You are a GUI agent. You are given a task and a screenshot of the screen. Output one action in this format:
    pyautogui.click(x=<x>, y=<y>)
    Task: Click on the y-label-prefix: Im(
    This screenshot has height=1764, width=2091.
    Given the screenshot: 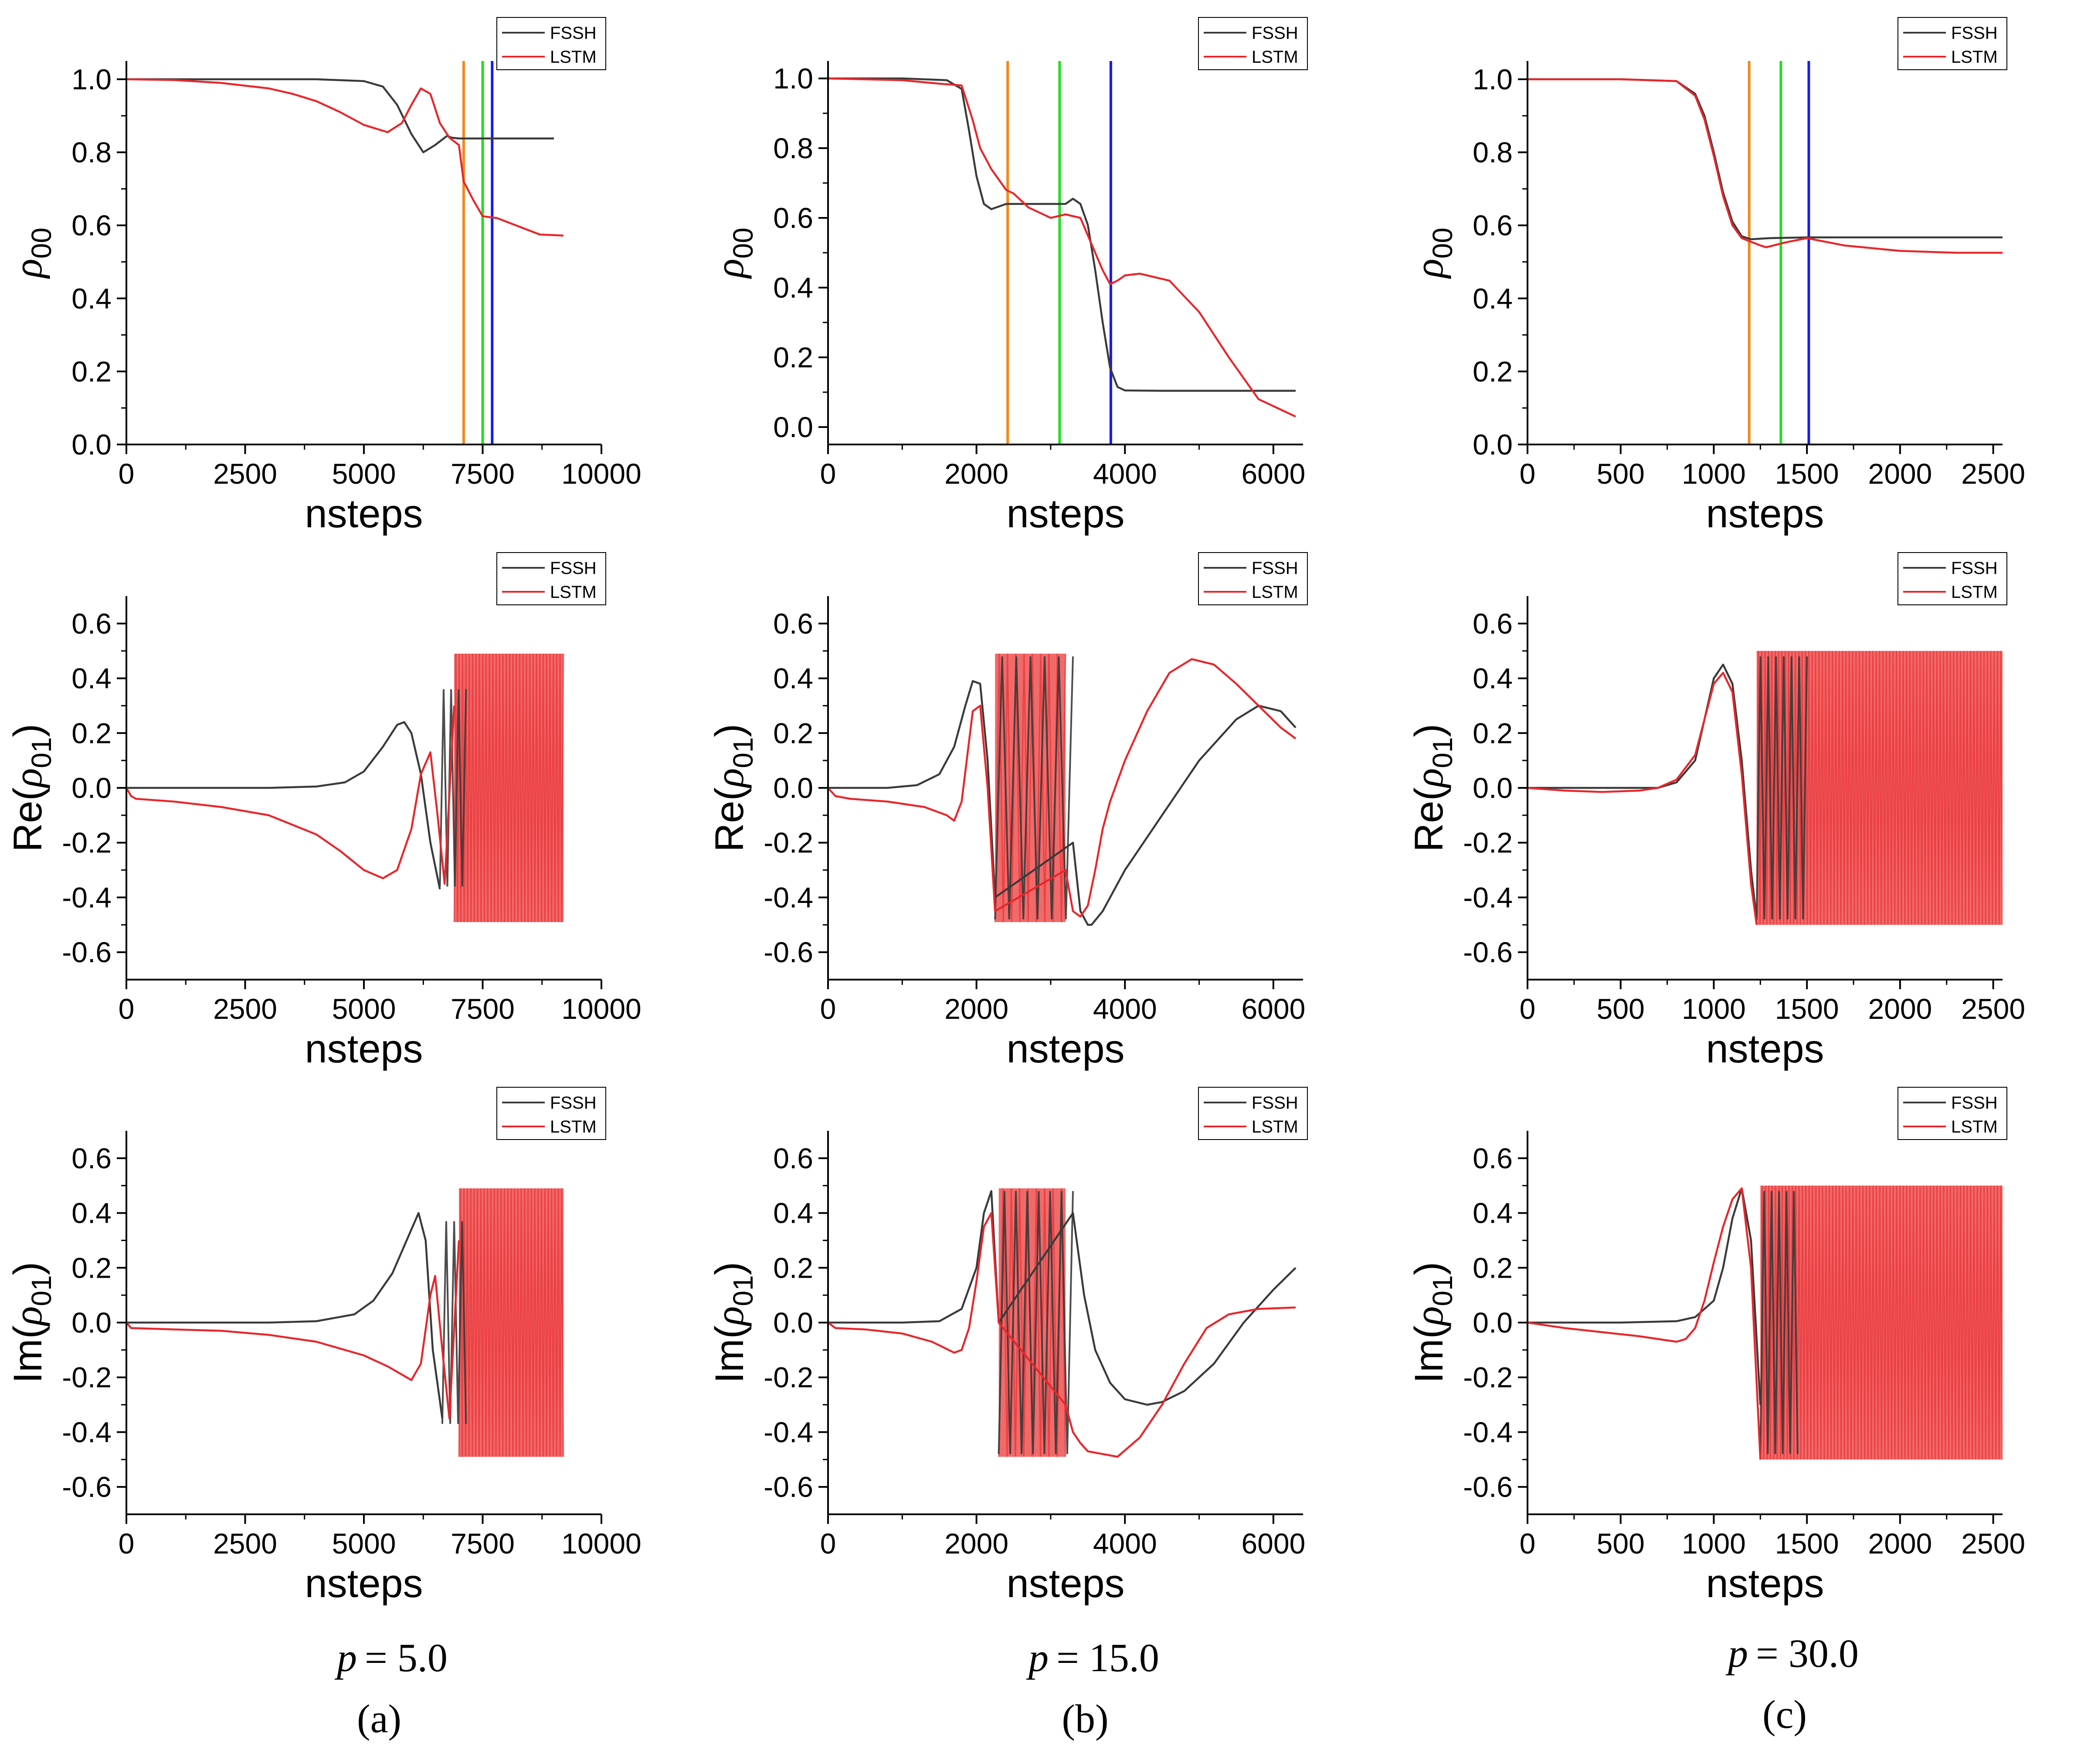 What is the action you would take?
    pyautogui.click(x=28, y=1354)
    